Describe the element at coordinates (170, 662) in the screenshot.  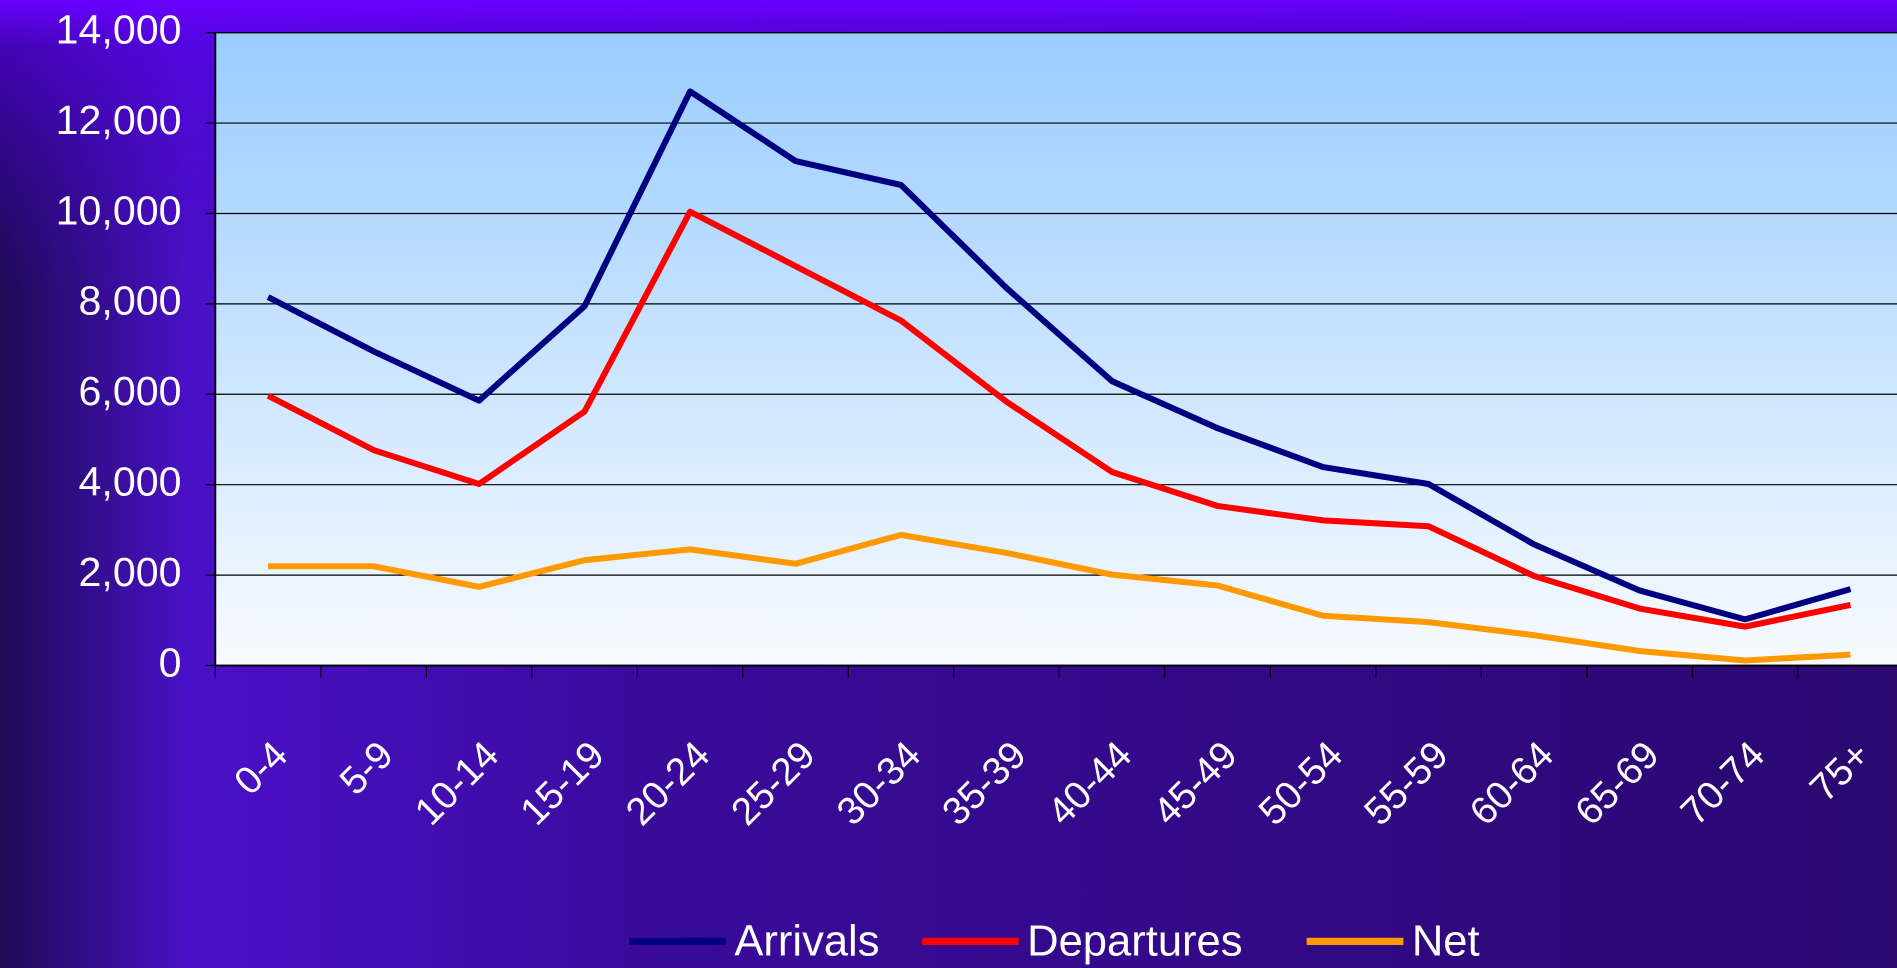
I see `y-tick-label: 0` at that location.